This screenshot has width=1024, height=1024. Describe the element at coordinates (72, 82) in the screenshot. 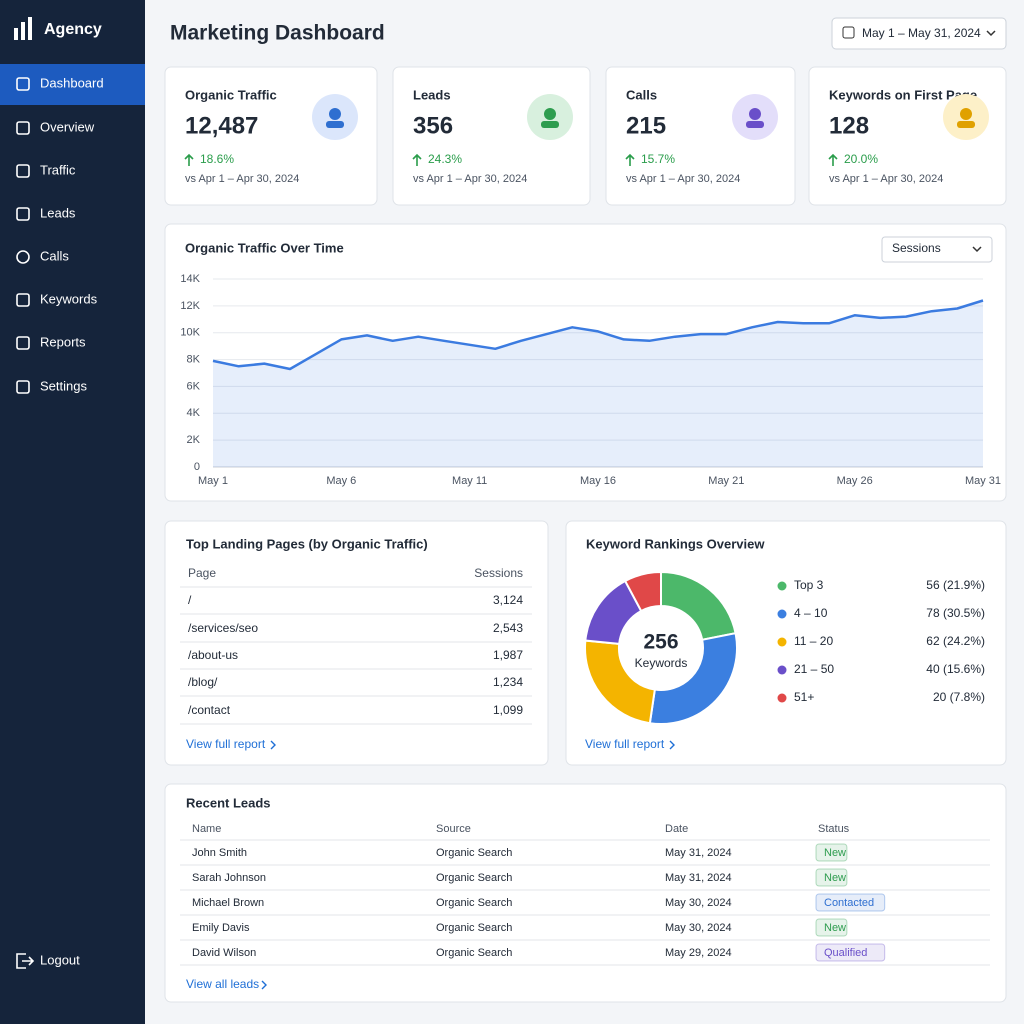

I see `nav-item: Dashboard` at that location.